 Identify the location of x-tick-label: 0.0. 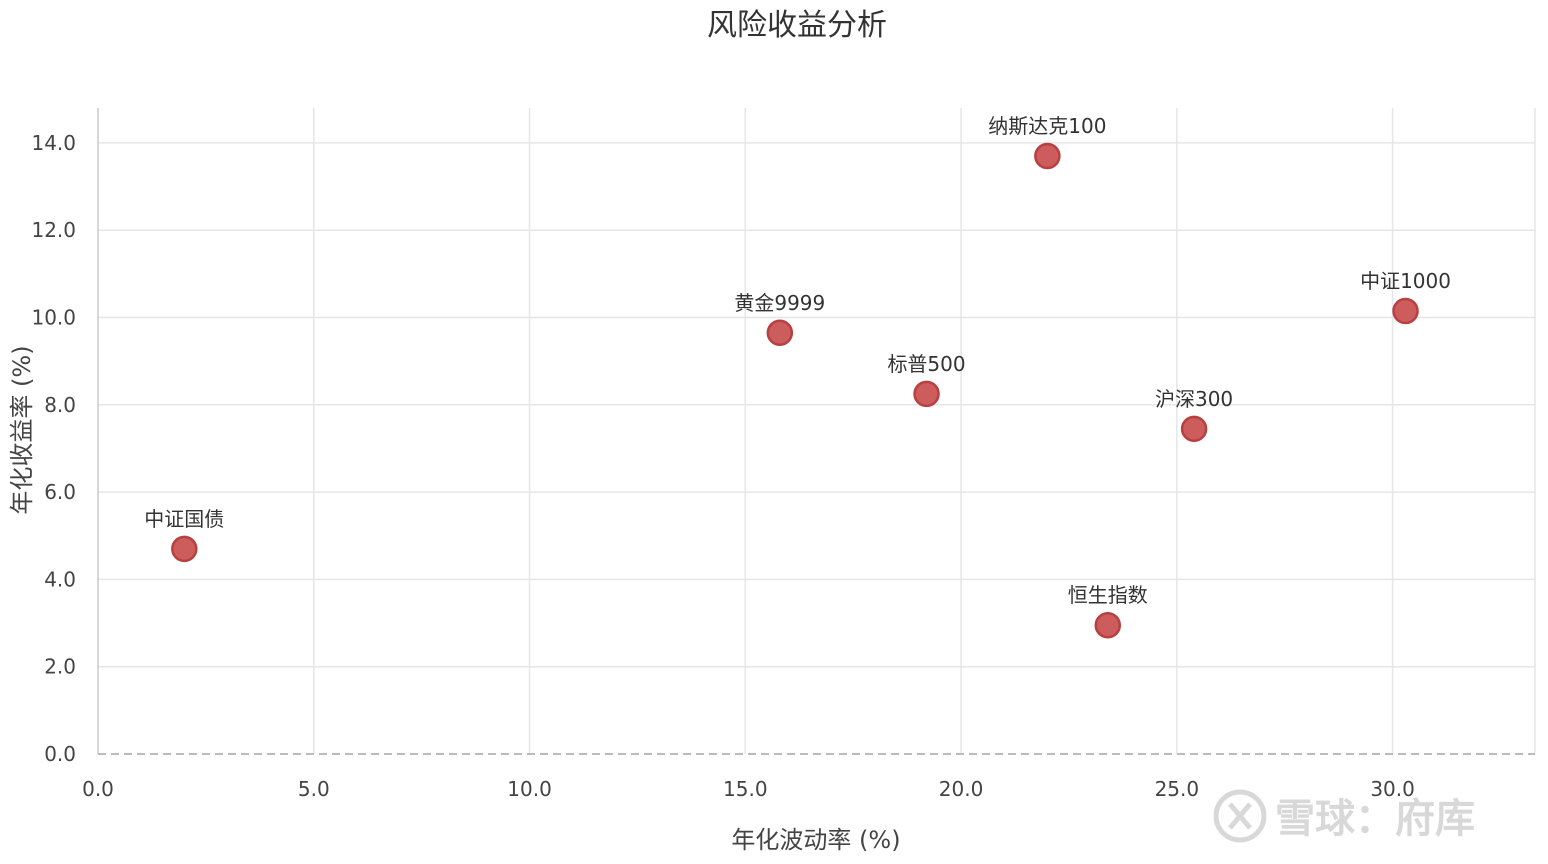
(98, 789).